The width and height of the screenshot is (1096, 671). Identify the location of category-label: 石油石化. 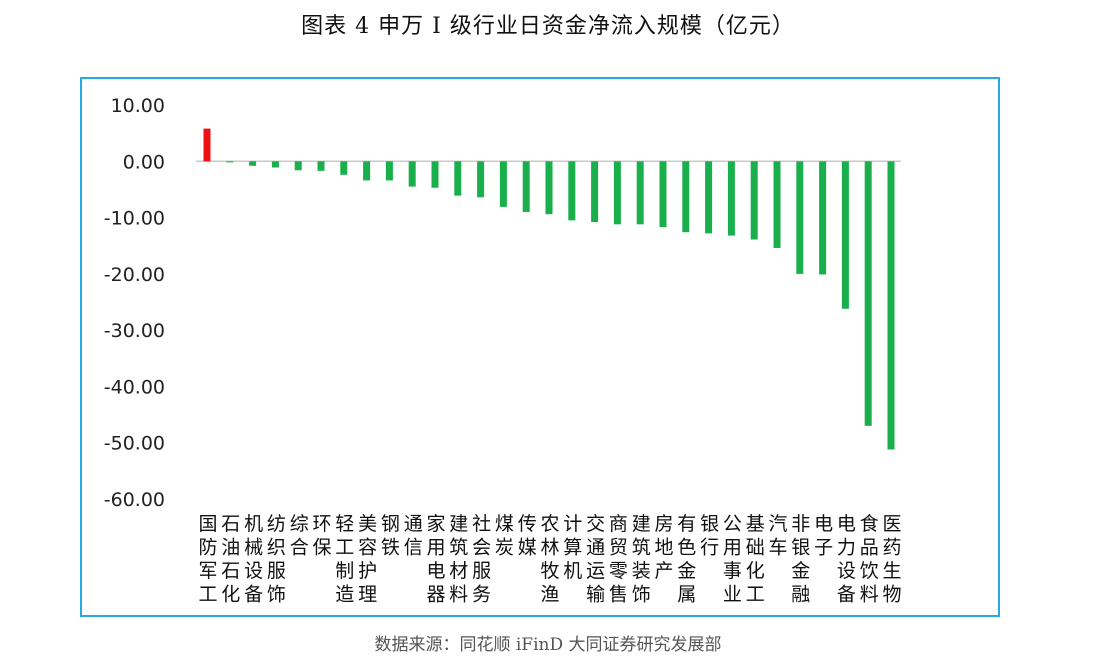
(230, 559).